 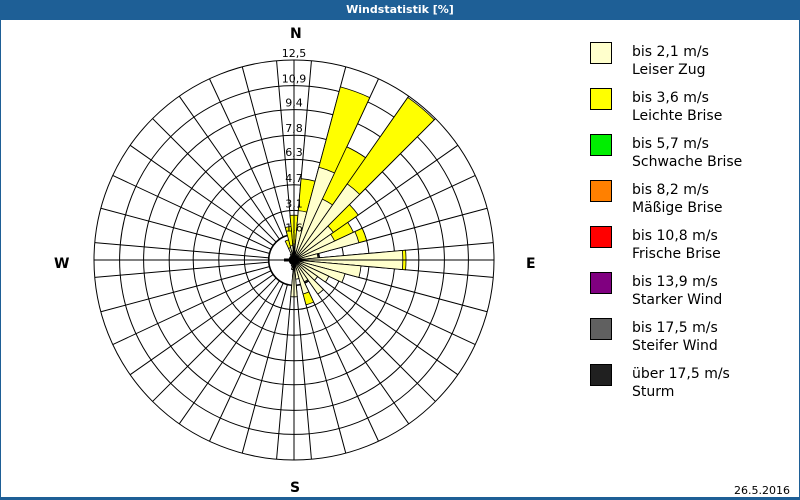 I want to click on compass-west: W, so click(x=62, y=264).